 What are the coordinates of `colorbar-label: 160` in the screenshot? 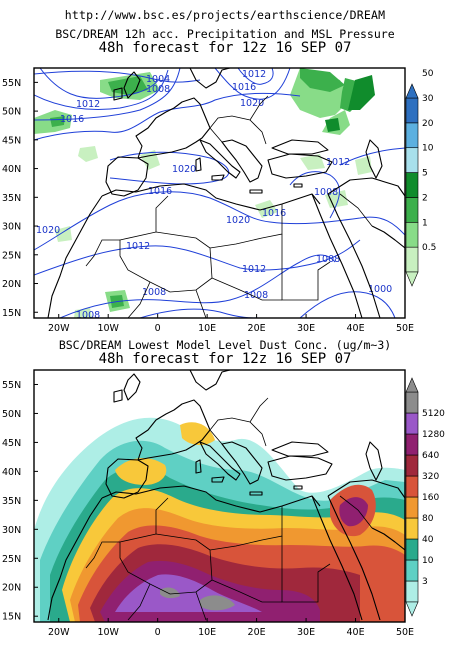 It's located at (430, 498).